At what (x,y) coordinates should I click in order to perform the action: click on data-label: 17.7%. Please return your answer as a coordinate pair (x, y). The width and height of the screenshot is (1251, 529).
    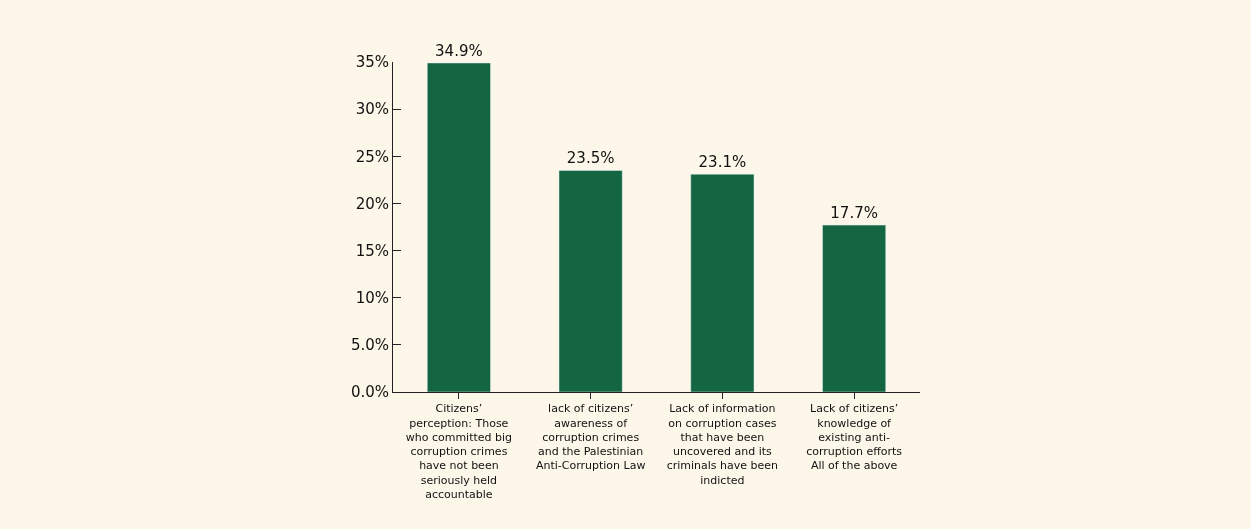
    Looking at the image, I should click on (854, 213).